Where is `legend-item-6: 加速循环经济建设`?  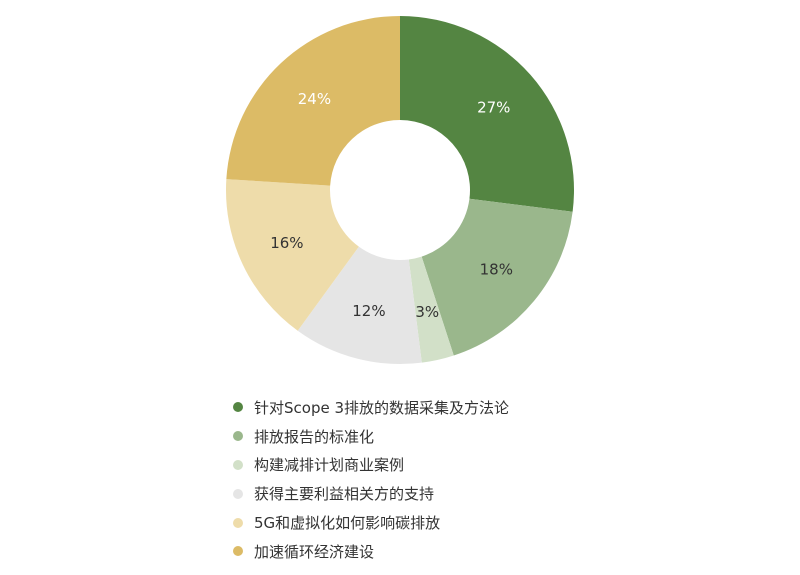 legend-item-6: 加速循环经济建设 is located at coordinates (371, 551).